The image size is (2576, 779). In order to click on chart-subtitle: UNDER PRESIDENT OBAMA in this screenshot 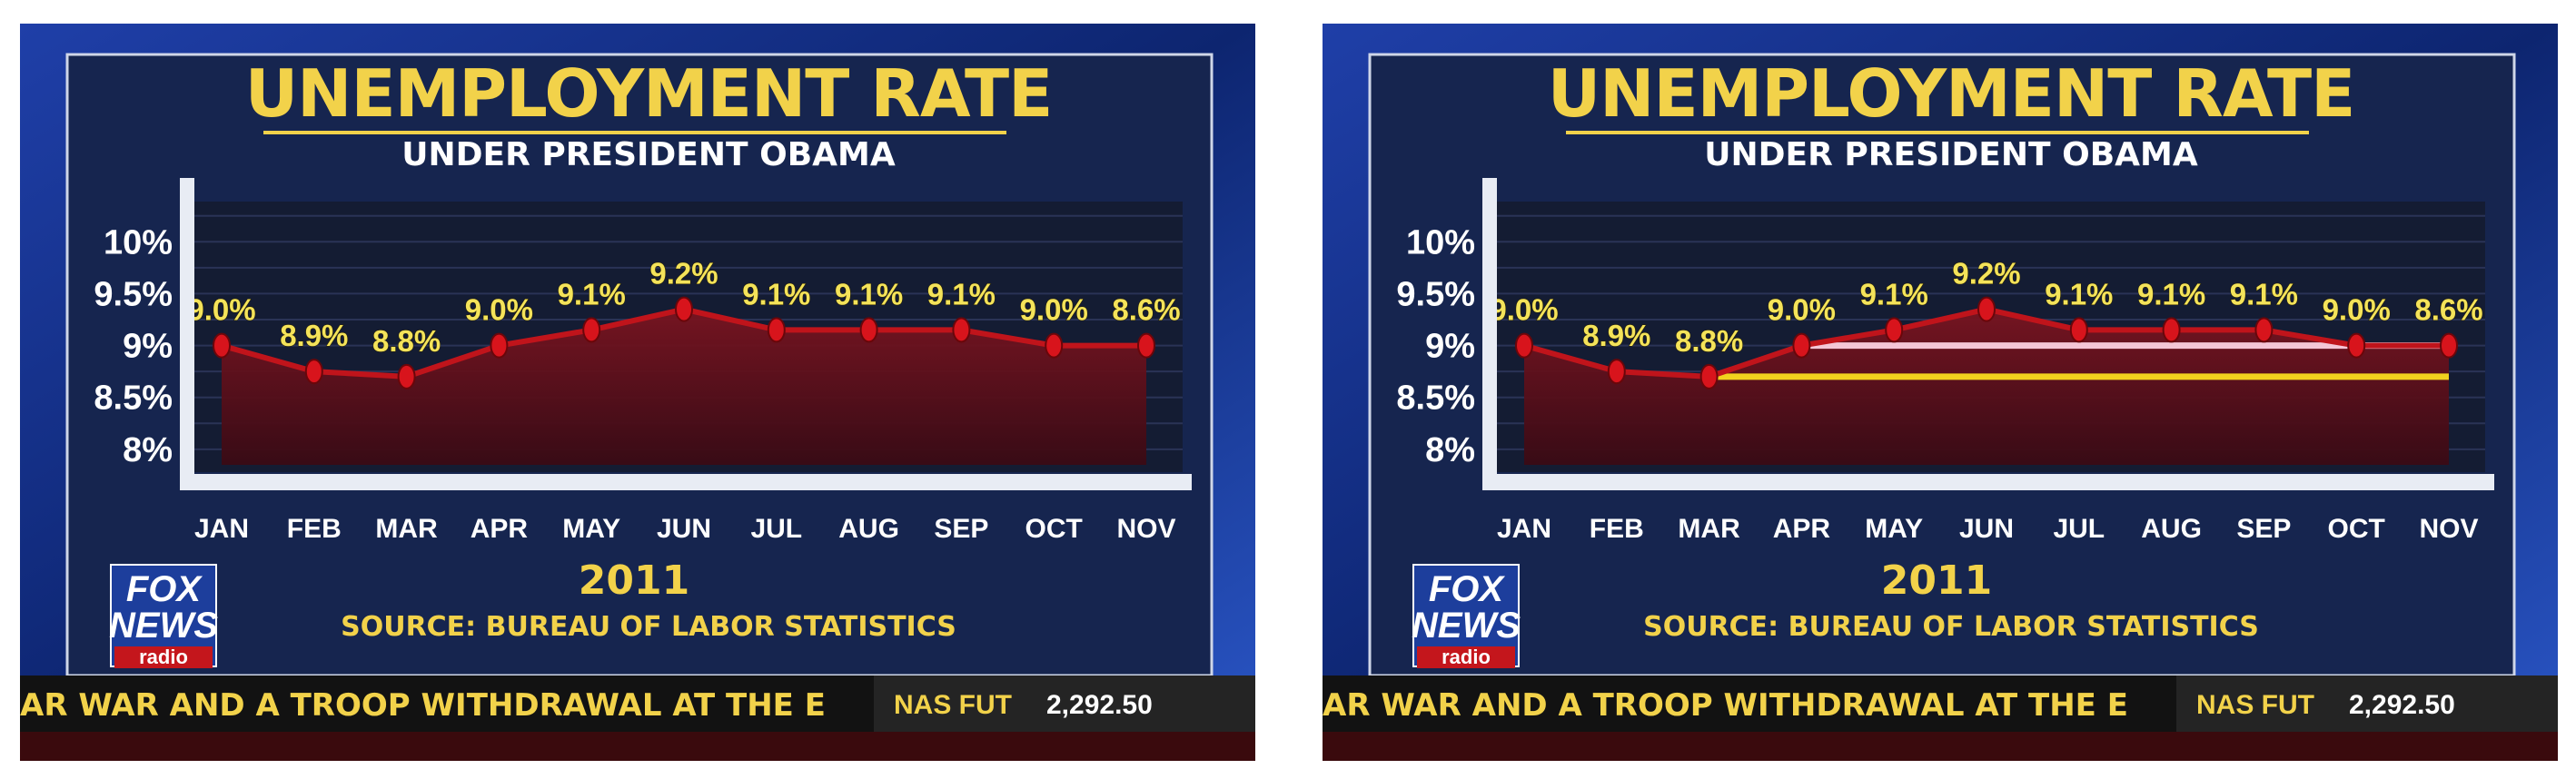, I will do `click(648, 154)`.